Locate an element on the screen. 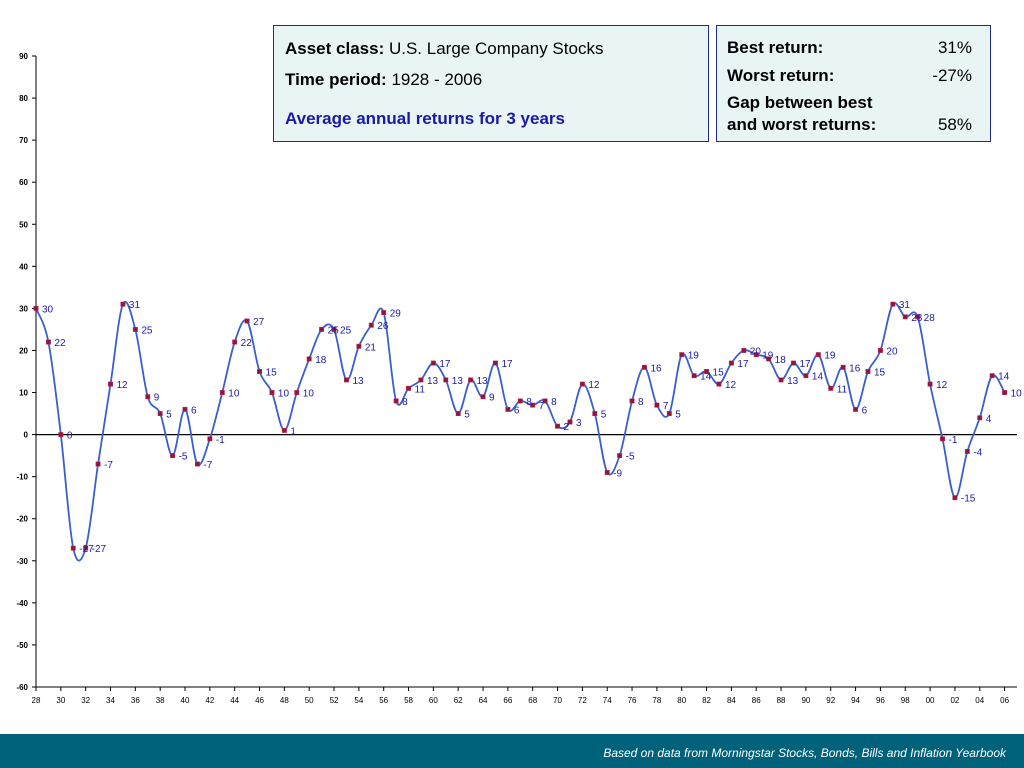  x-tick-label: 62 is located at coordinates (458, 700).